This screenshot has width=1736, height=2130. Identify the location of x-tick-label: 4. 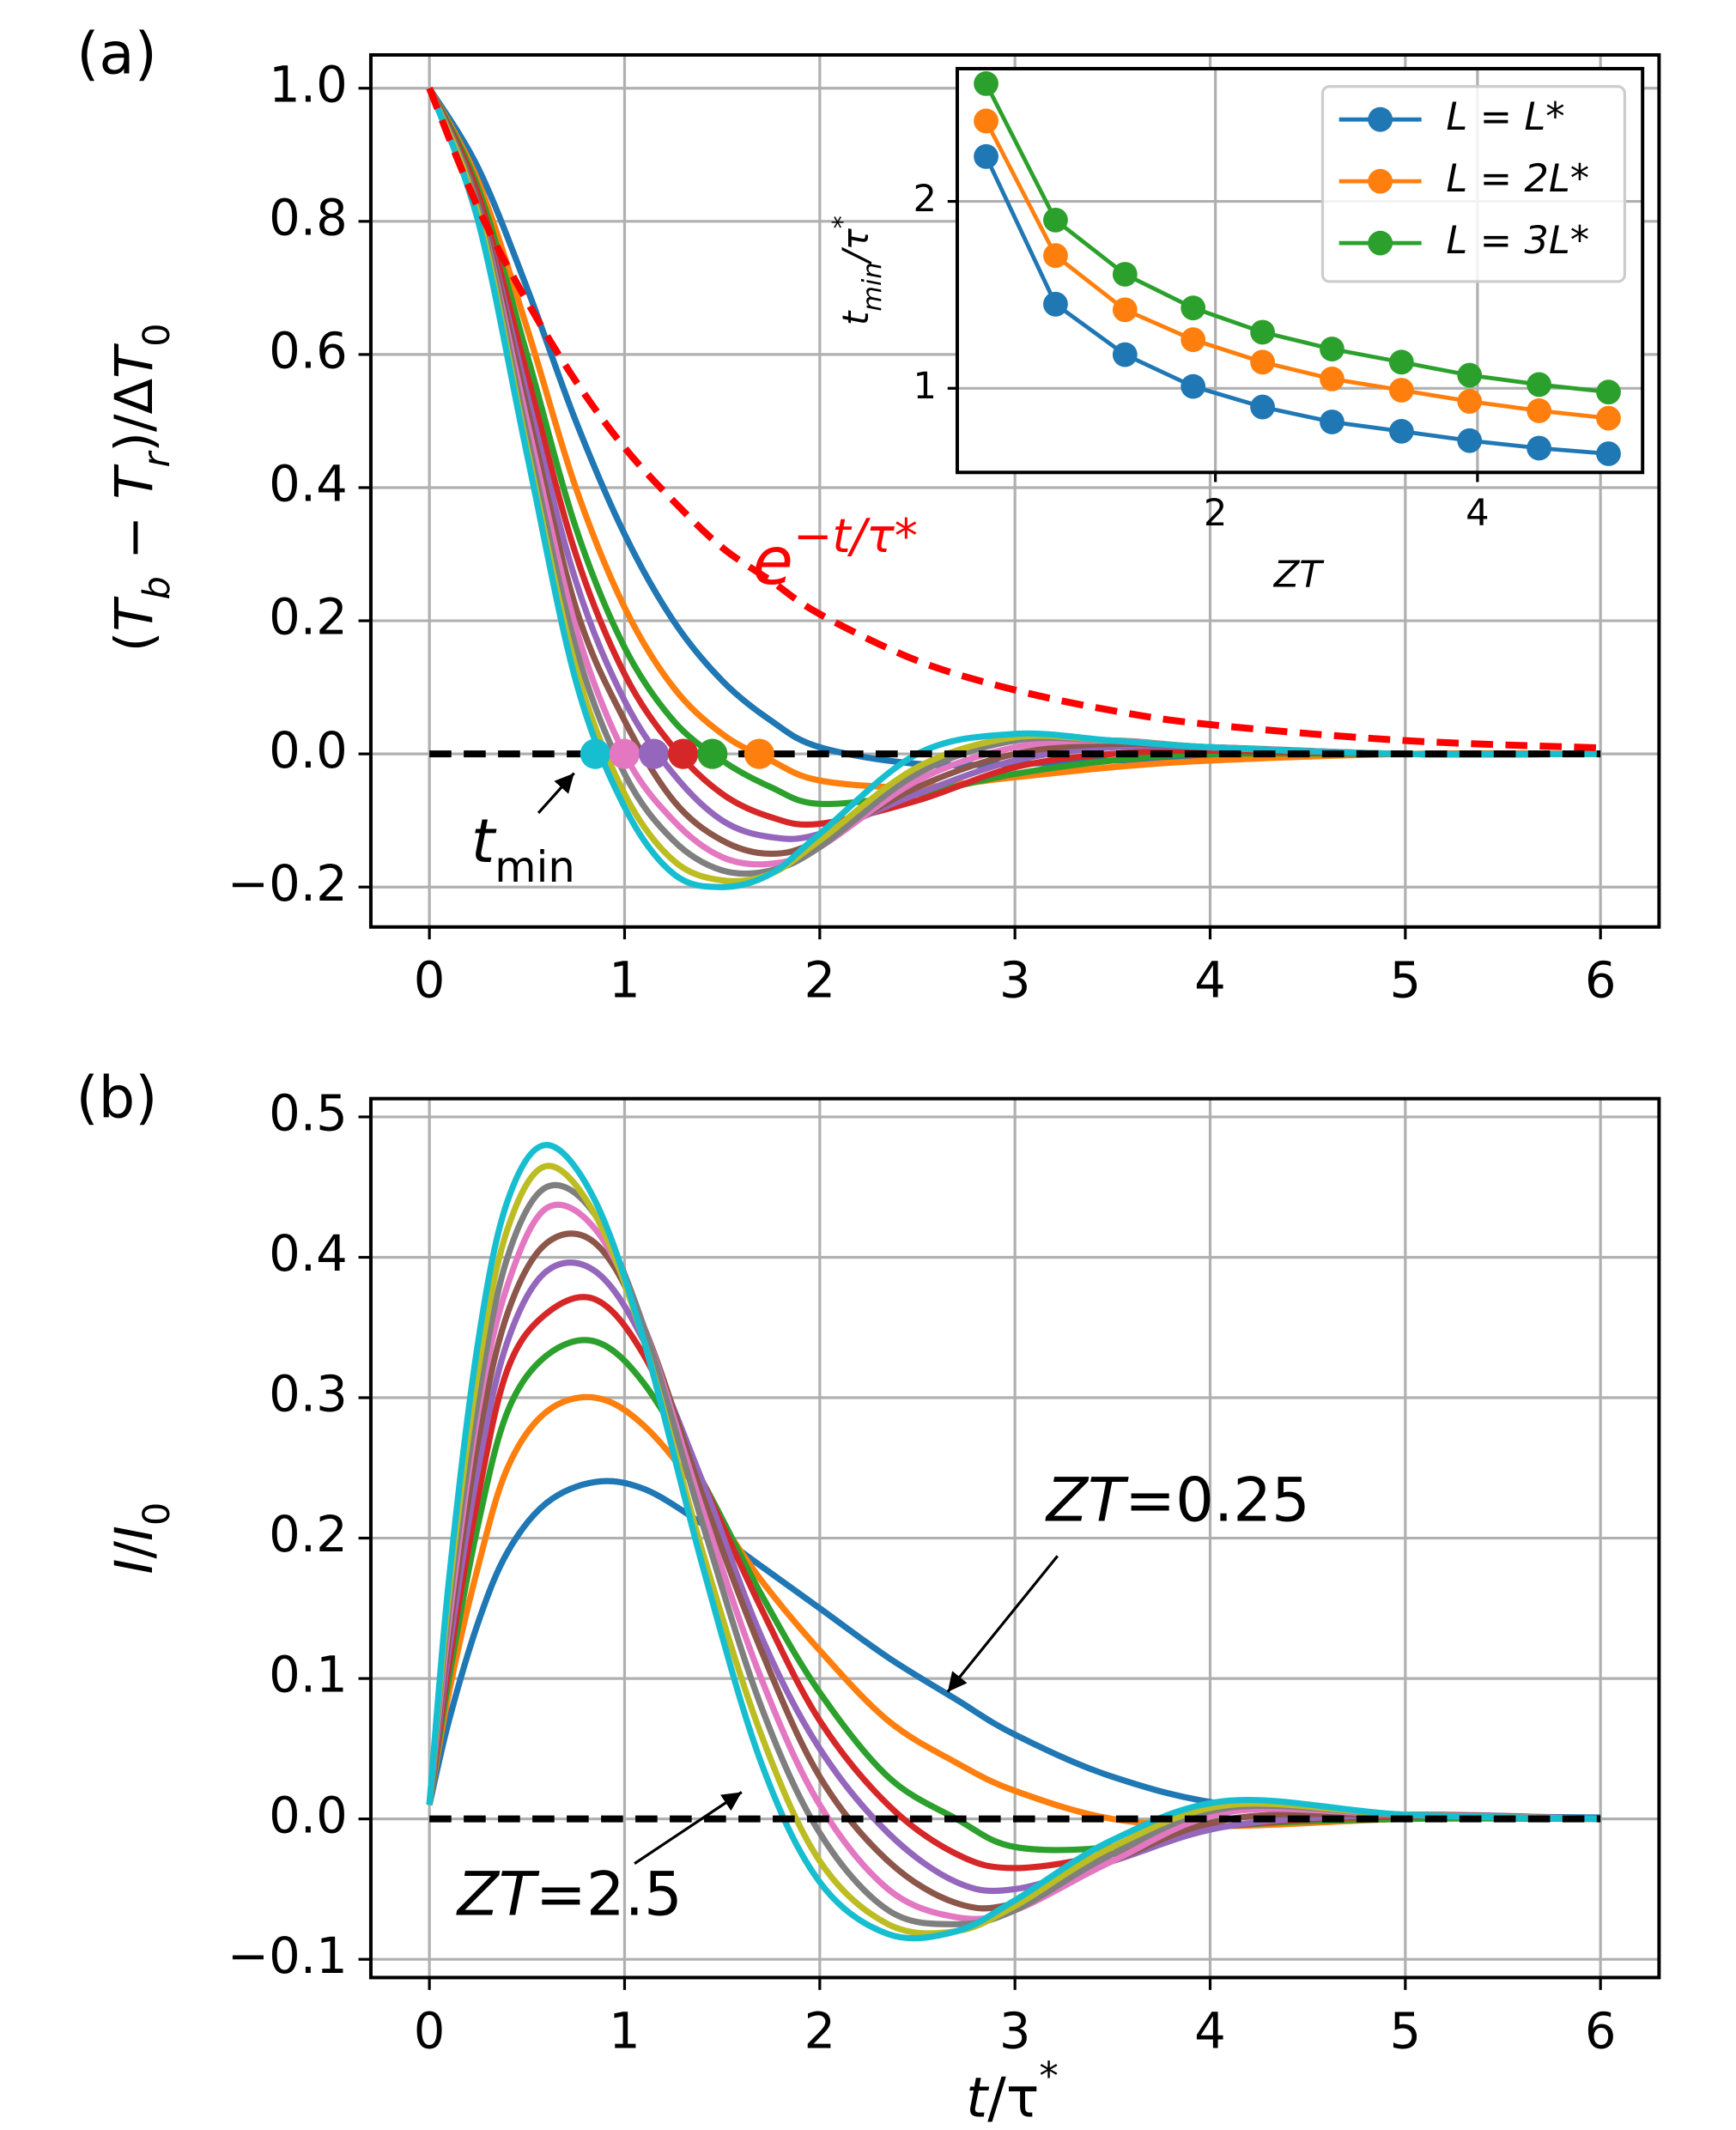
(1477, 513).